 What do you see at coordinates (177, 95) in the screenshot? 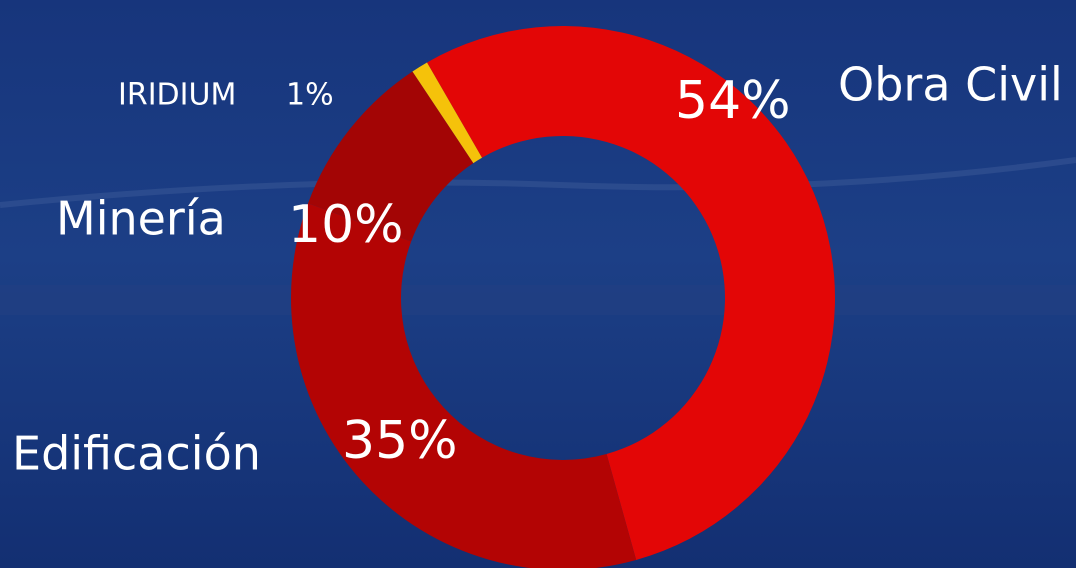
I see `category-label: IRIDIUM` at bounding box center [177, 95].